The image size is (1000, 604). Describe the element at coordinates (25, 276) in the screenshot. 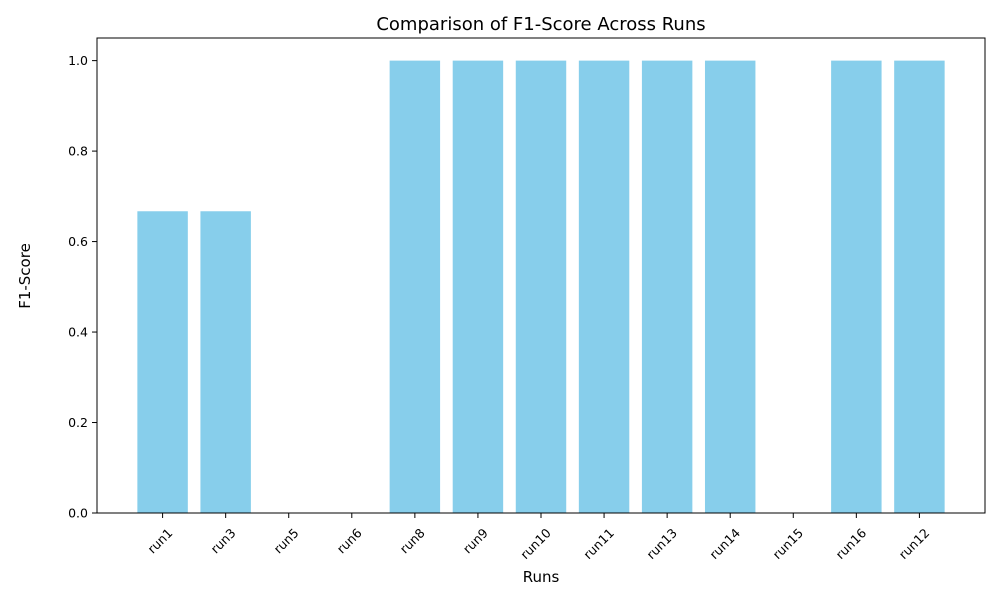

I see `y-axis-label: F1-Score` at that location.